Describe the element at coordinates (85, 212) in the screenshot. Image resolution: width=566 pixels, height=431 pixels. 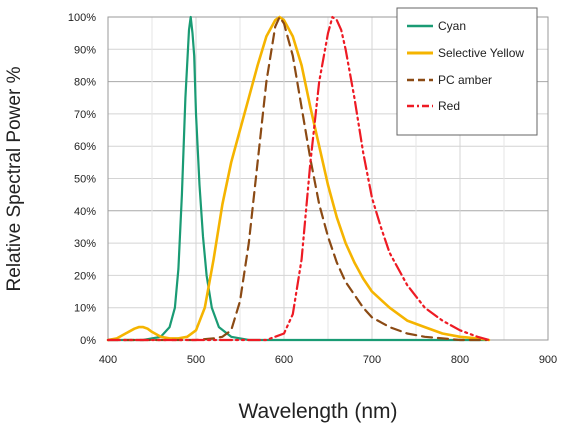
I see `y-tick-label: 40%` at that location.